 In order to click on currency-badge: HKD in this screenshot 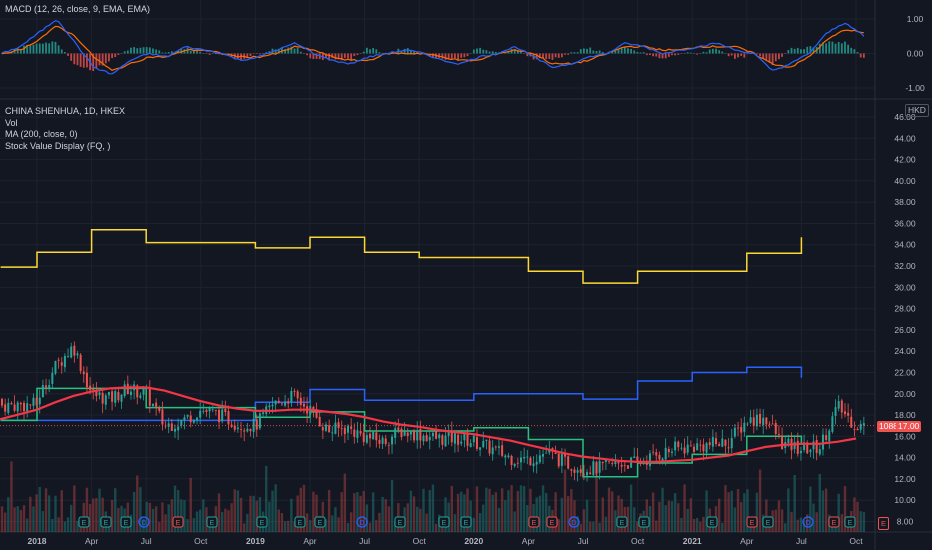, I will do `click(917, 110)`.